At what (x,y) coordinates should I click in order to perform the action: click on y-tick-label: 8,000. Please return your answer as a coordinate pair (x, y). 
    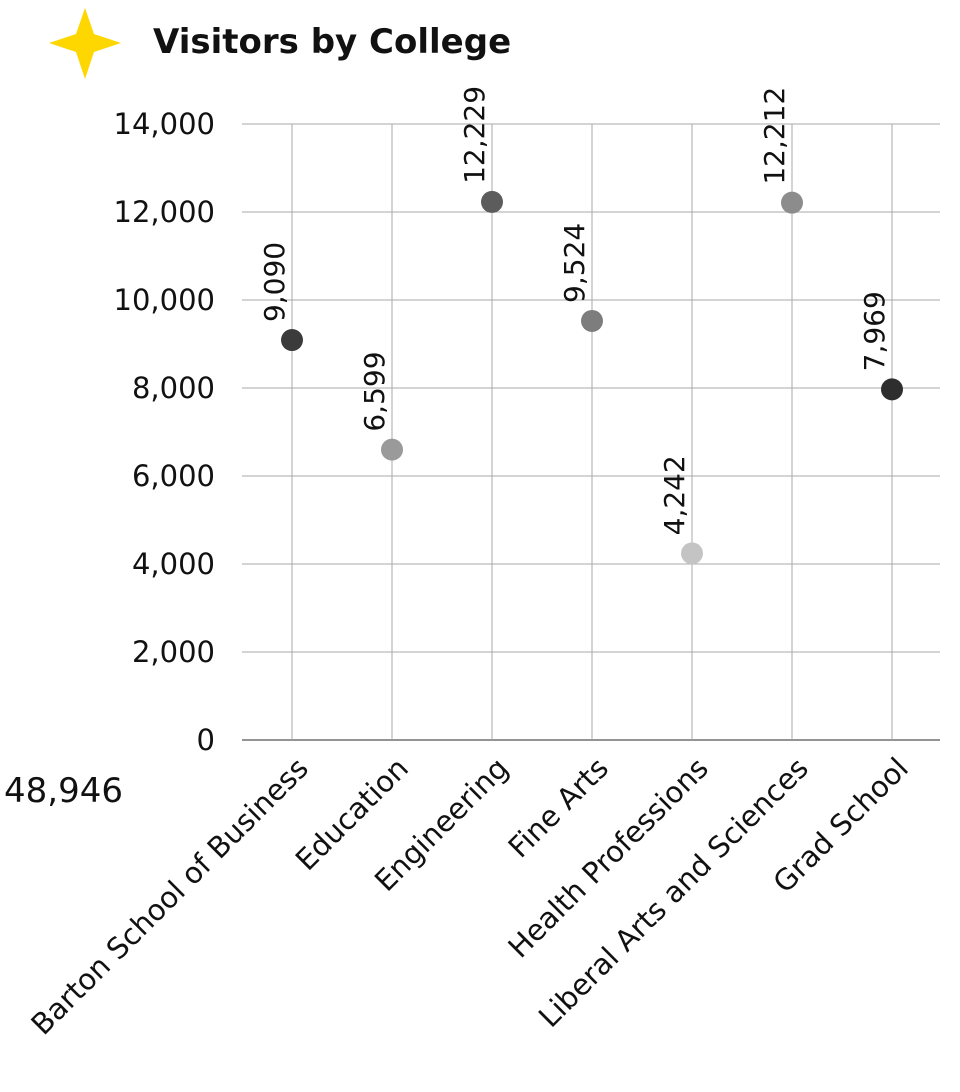
    Looking at the image, I should click on (173, 388).